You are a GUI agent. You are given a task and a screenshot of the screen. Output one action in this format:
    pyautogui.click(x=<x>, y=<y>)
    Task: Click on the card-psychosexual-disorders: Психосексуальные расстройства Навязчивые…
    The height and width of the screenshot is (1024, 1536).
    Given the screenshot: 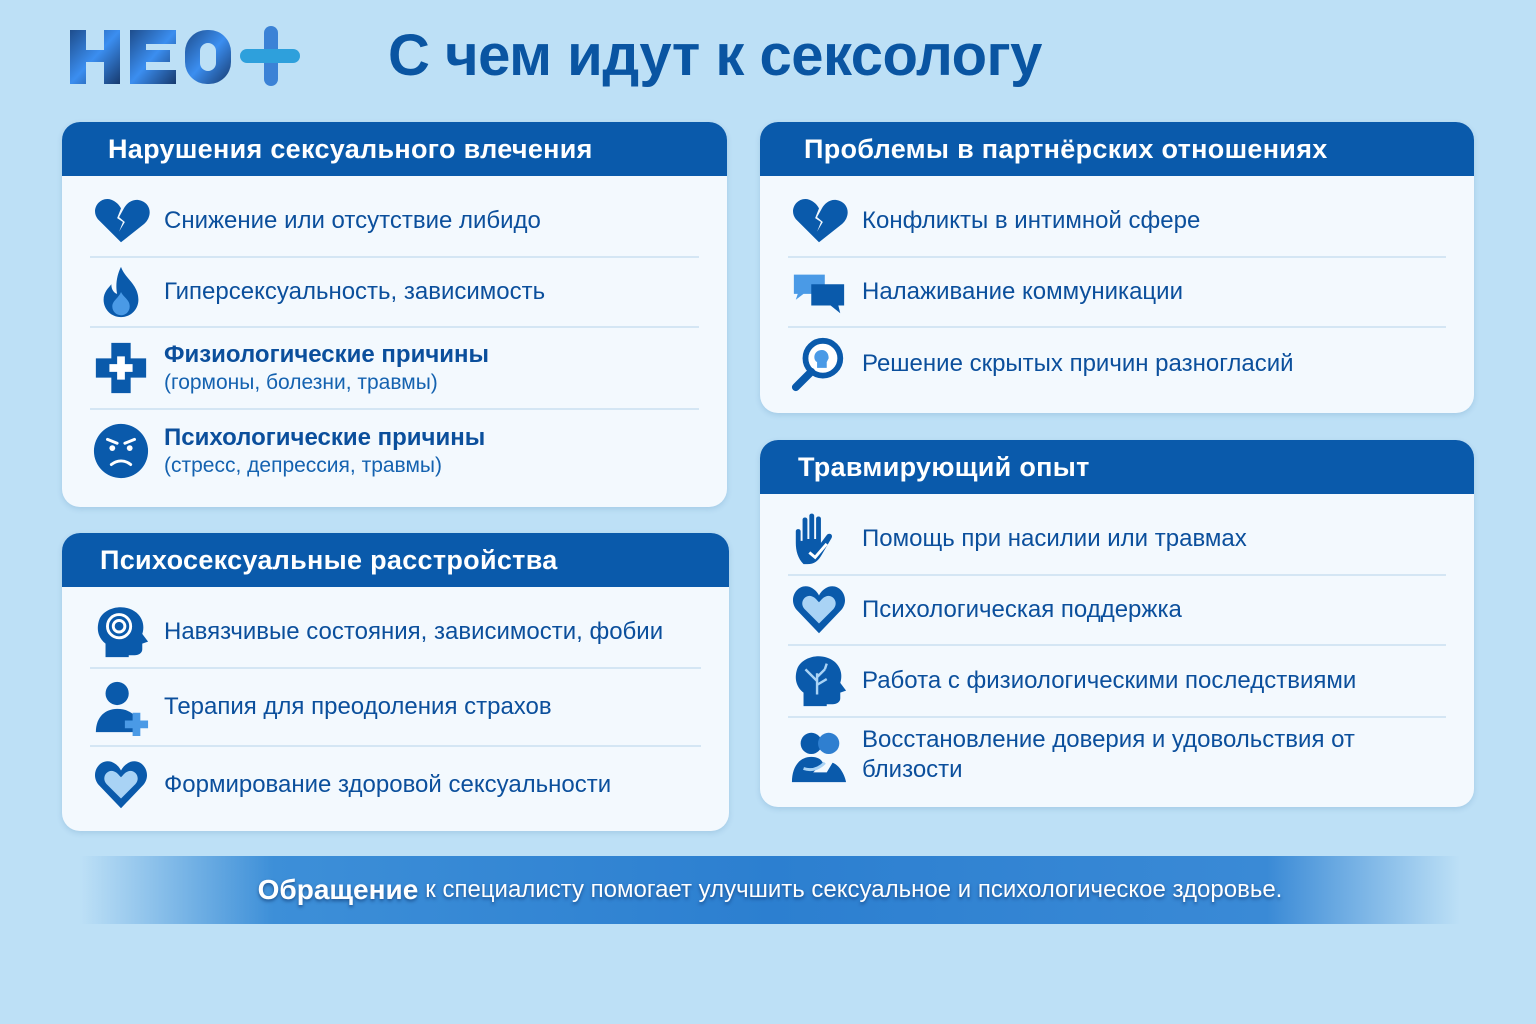 What is the action you would take?
    pyautogui.click(x=395, y=682)
    